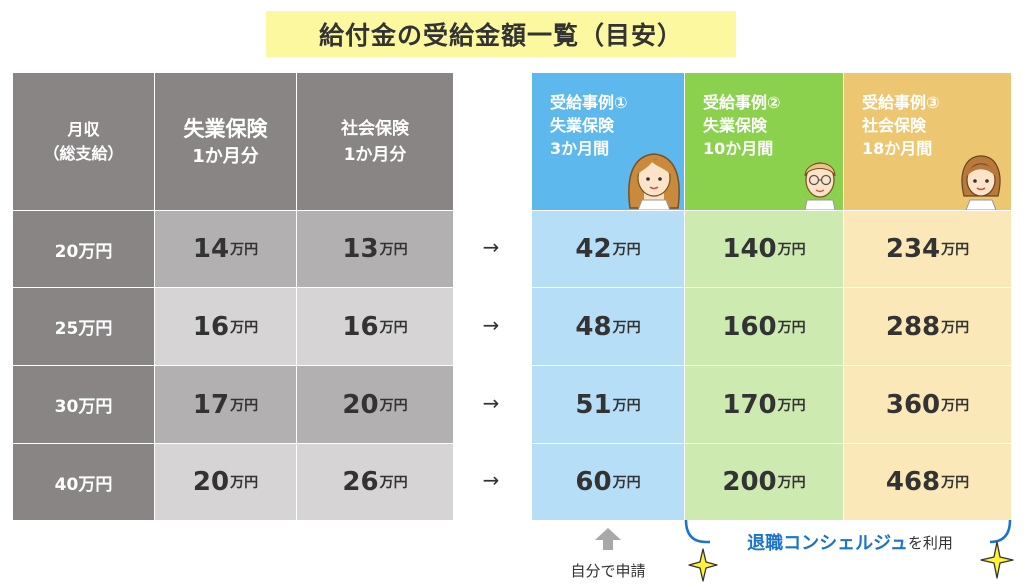 This screenshot has width=1024, height=588. I want to click on case3-type: 社会保険, so click(894, 125).